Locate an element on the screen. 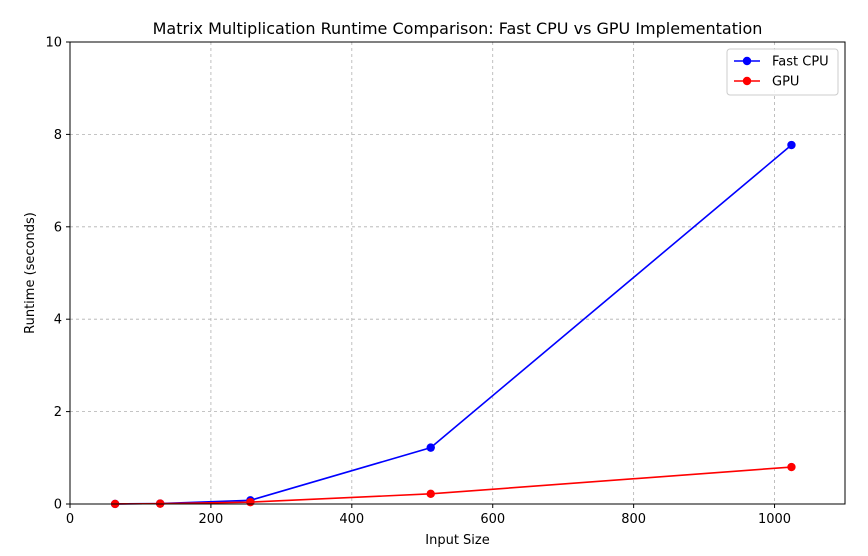 Image resolution: width=868 pixels, height=556 pixels. y-tick-label: 4 is located at coordinates (58, 320).